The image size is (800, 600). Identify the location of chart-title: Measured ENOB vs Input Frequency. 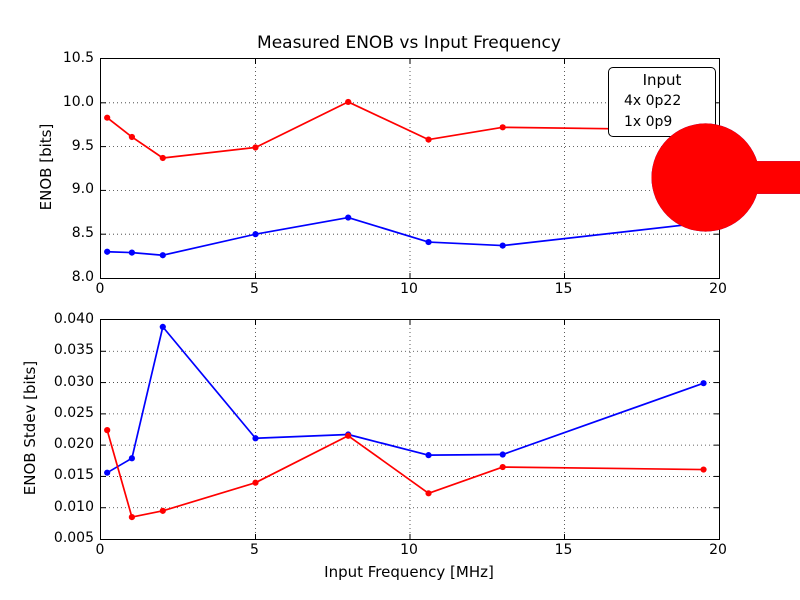
(409, 43).